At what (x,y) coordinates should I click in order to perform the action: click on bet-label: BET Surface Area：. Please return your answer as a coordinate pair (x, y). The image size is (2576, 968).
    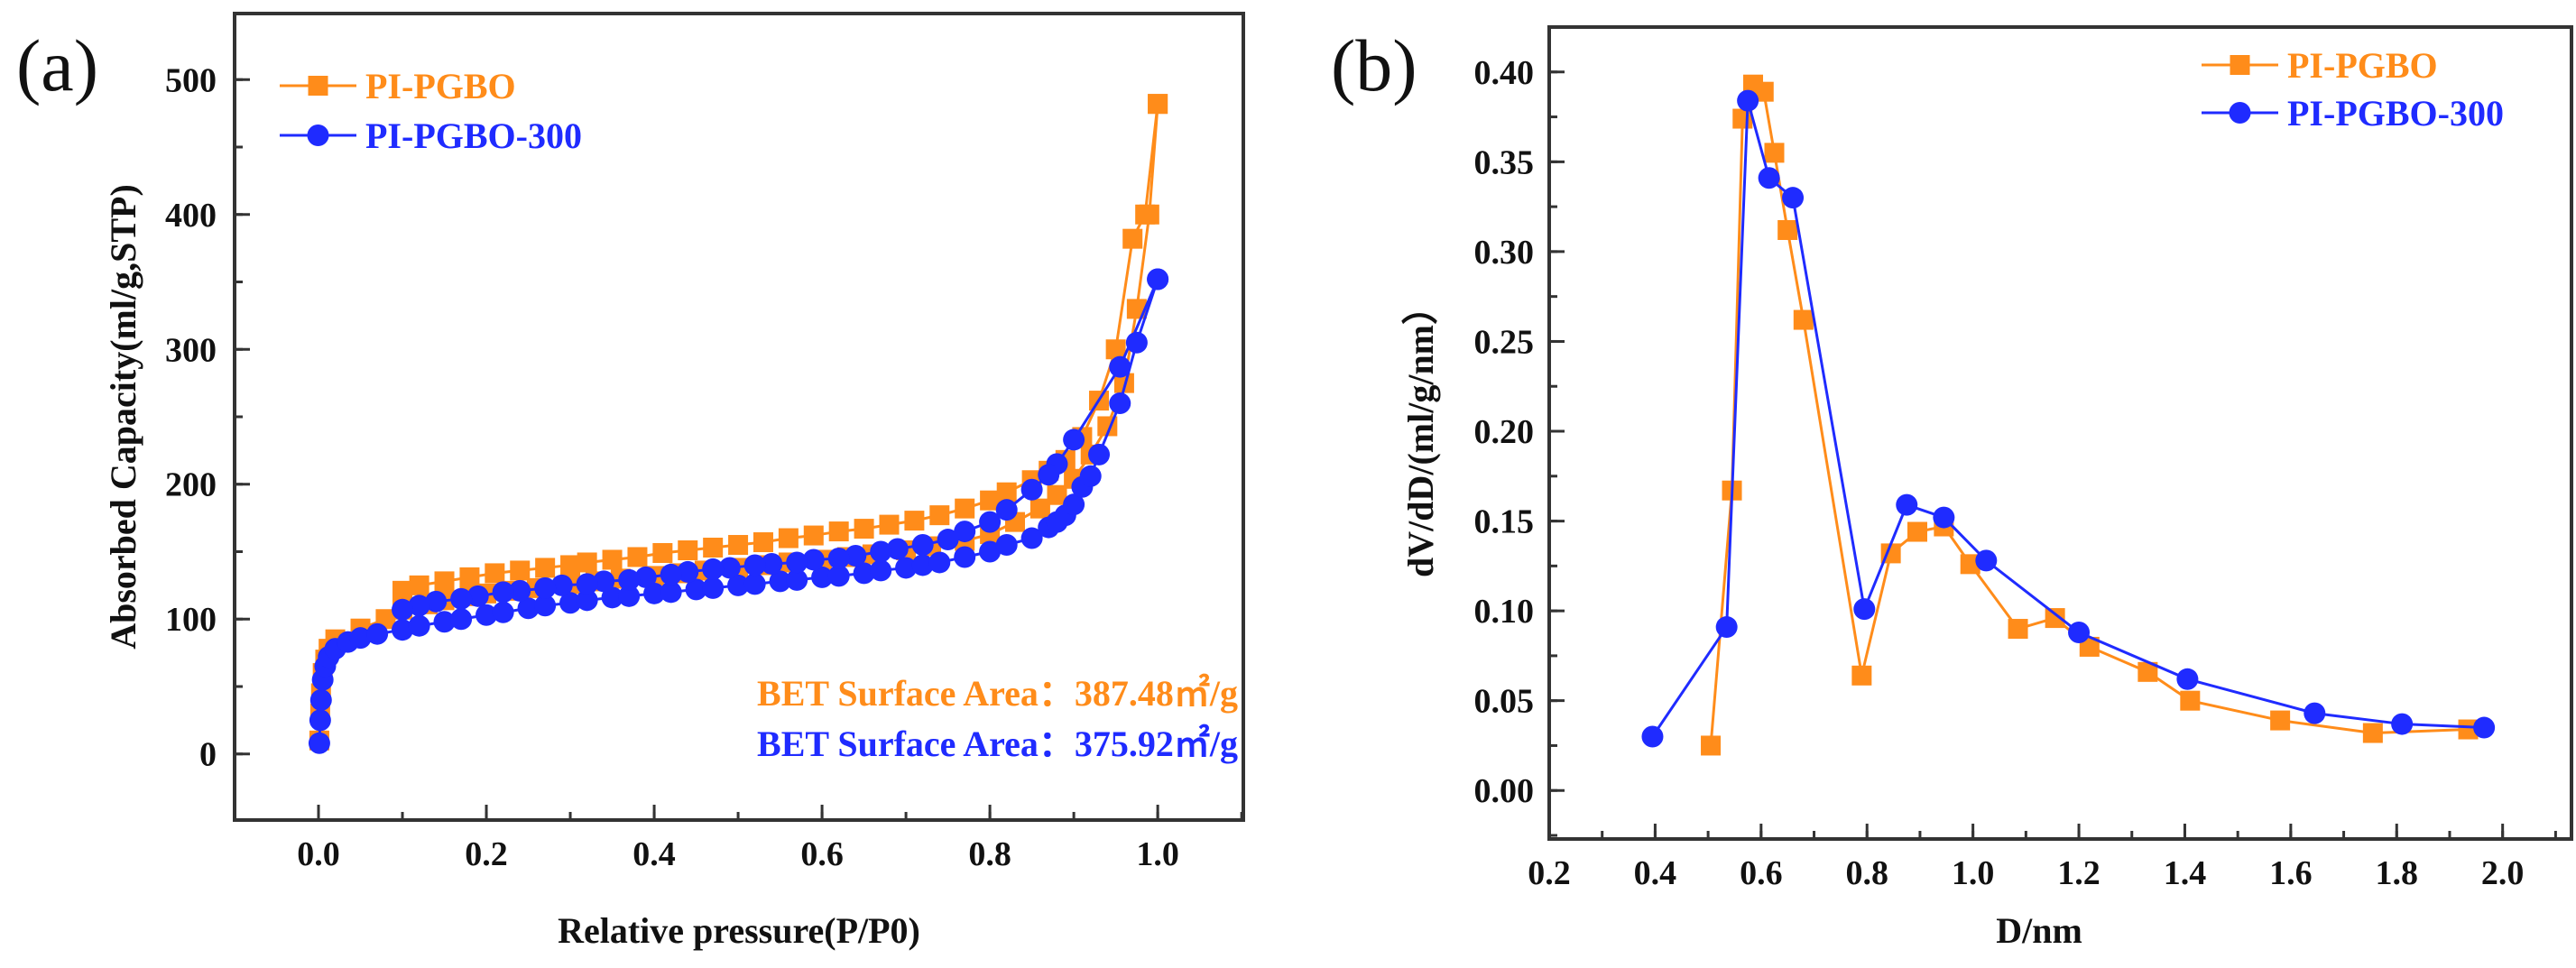
    Looking at the image, I should click on (916, 744).